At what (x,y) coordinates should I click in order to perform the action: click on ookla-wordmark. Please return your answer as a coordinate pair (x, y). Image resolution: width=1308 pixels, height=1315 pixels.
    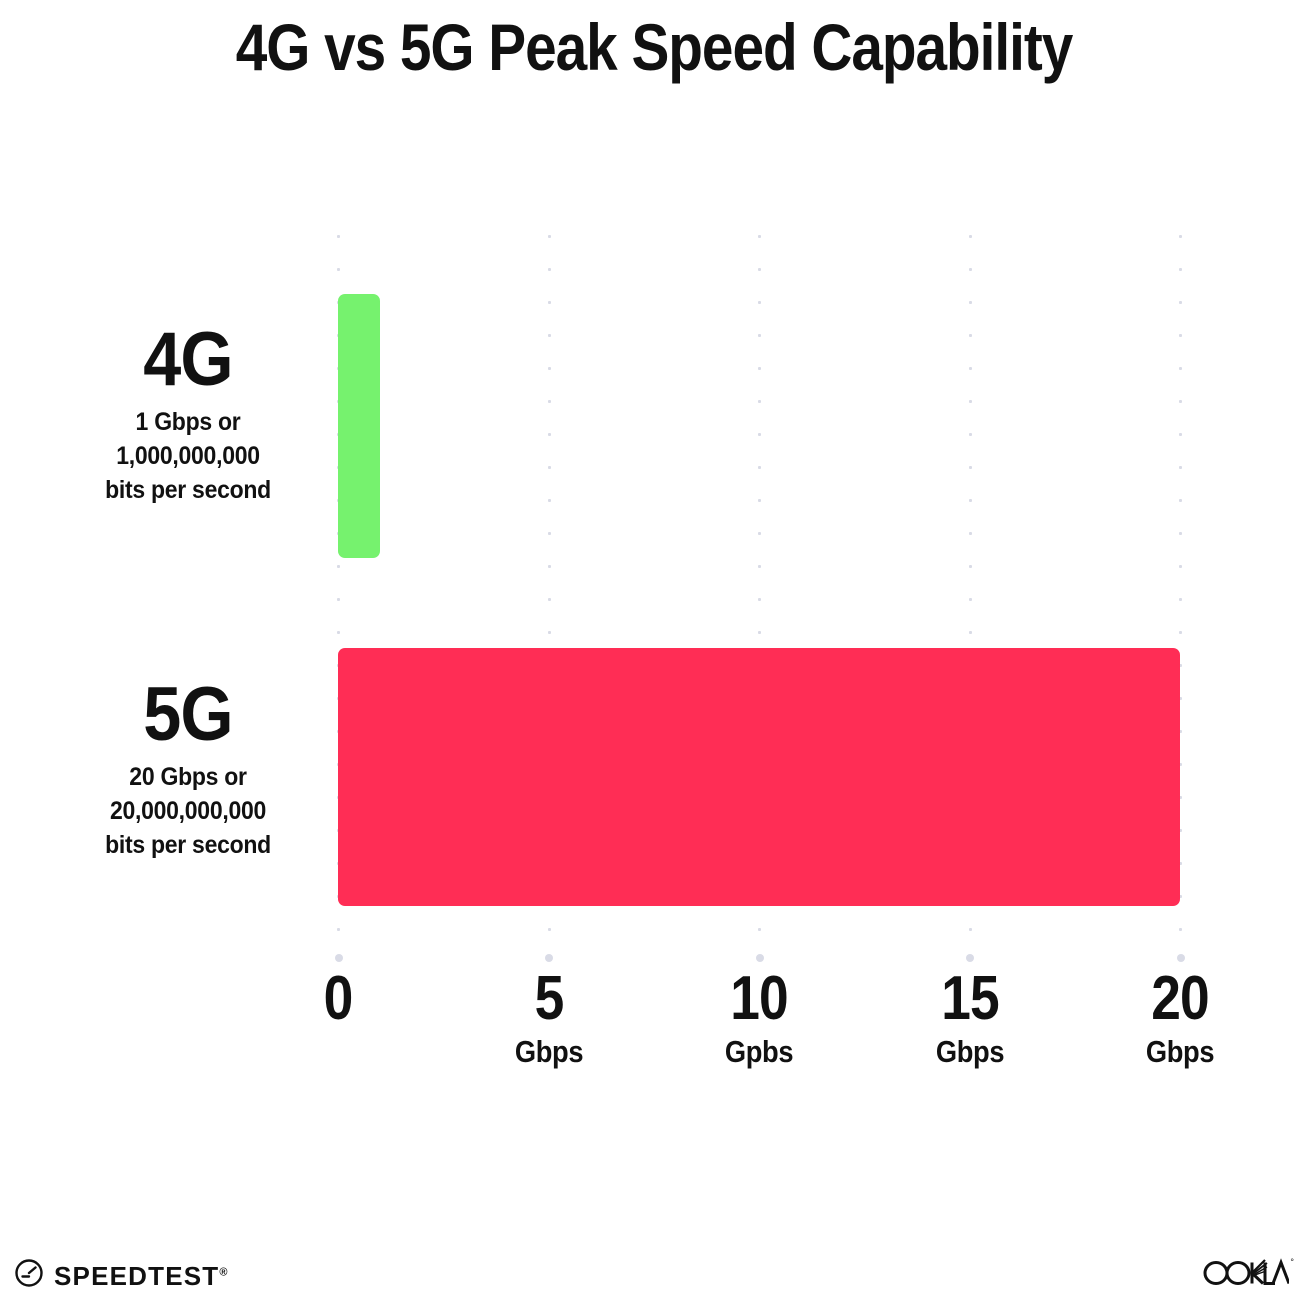
    Looking at the image, I should click on (1247, 1272).